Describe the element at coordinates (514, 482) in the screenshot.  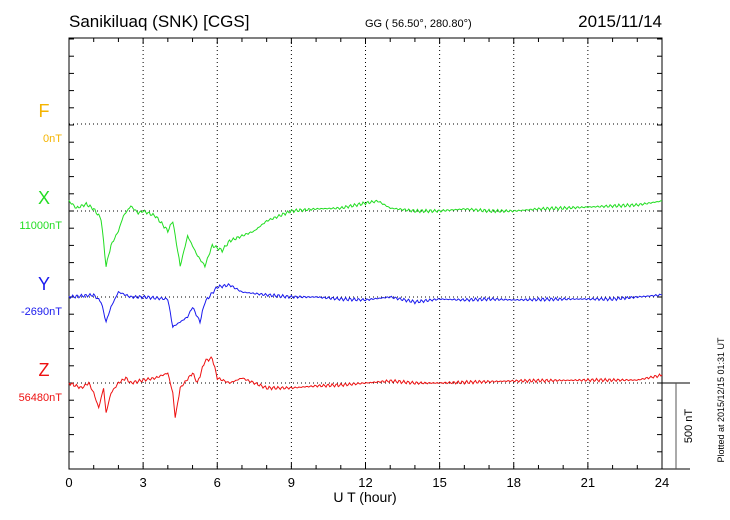
I see `x-tick-label: 18` at that location.